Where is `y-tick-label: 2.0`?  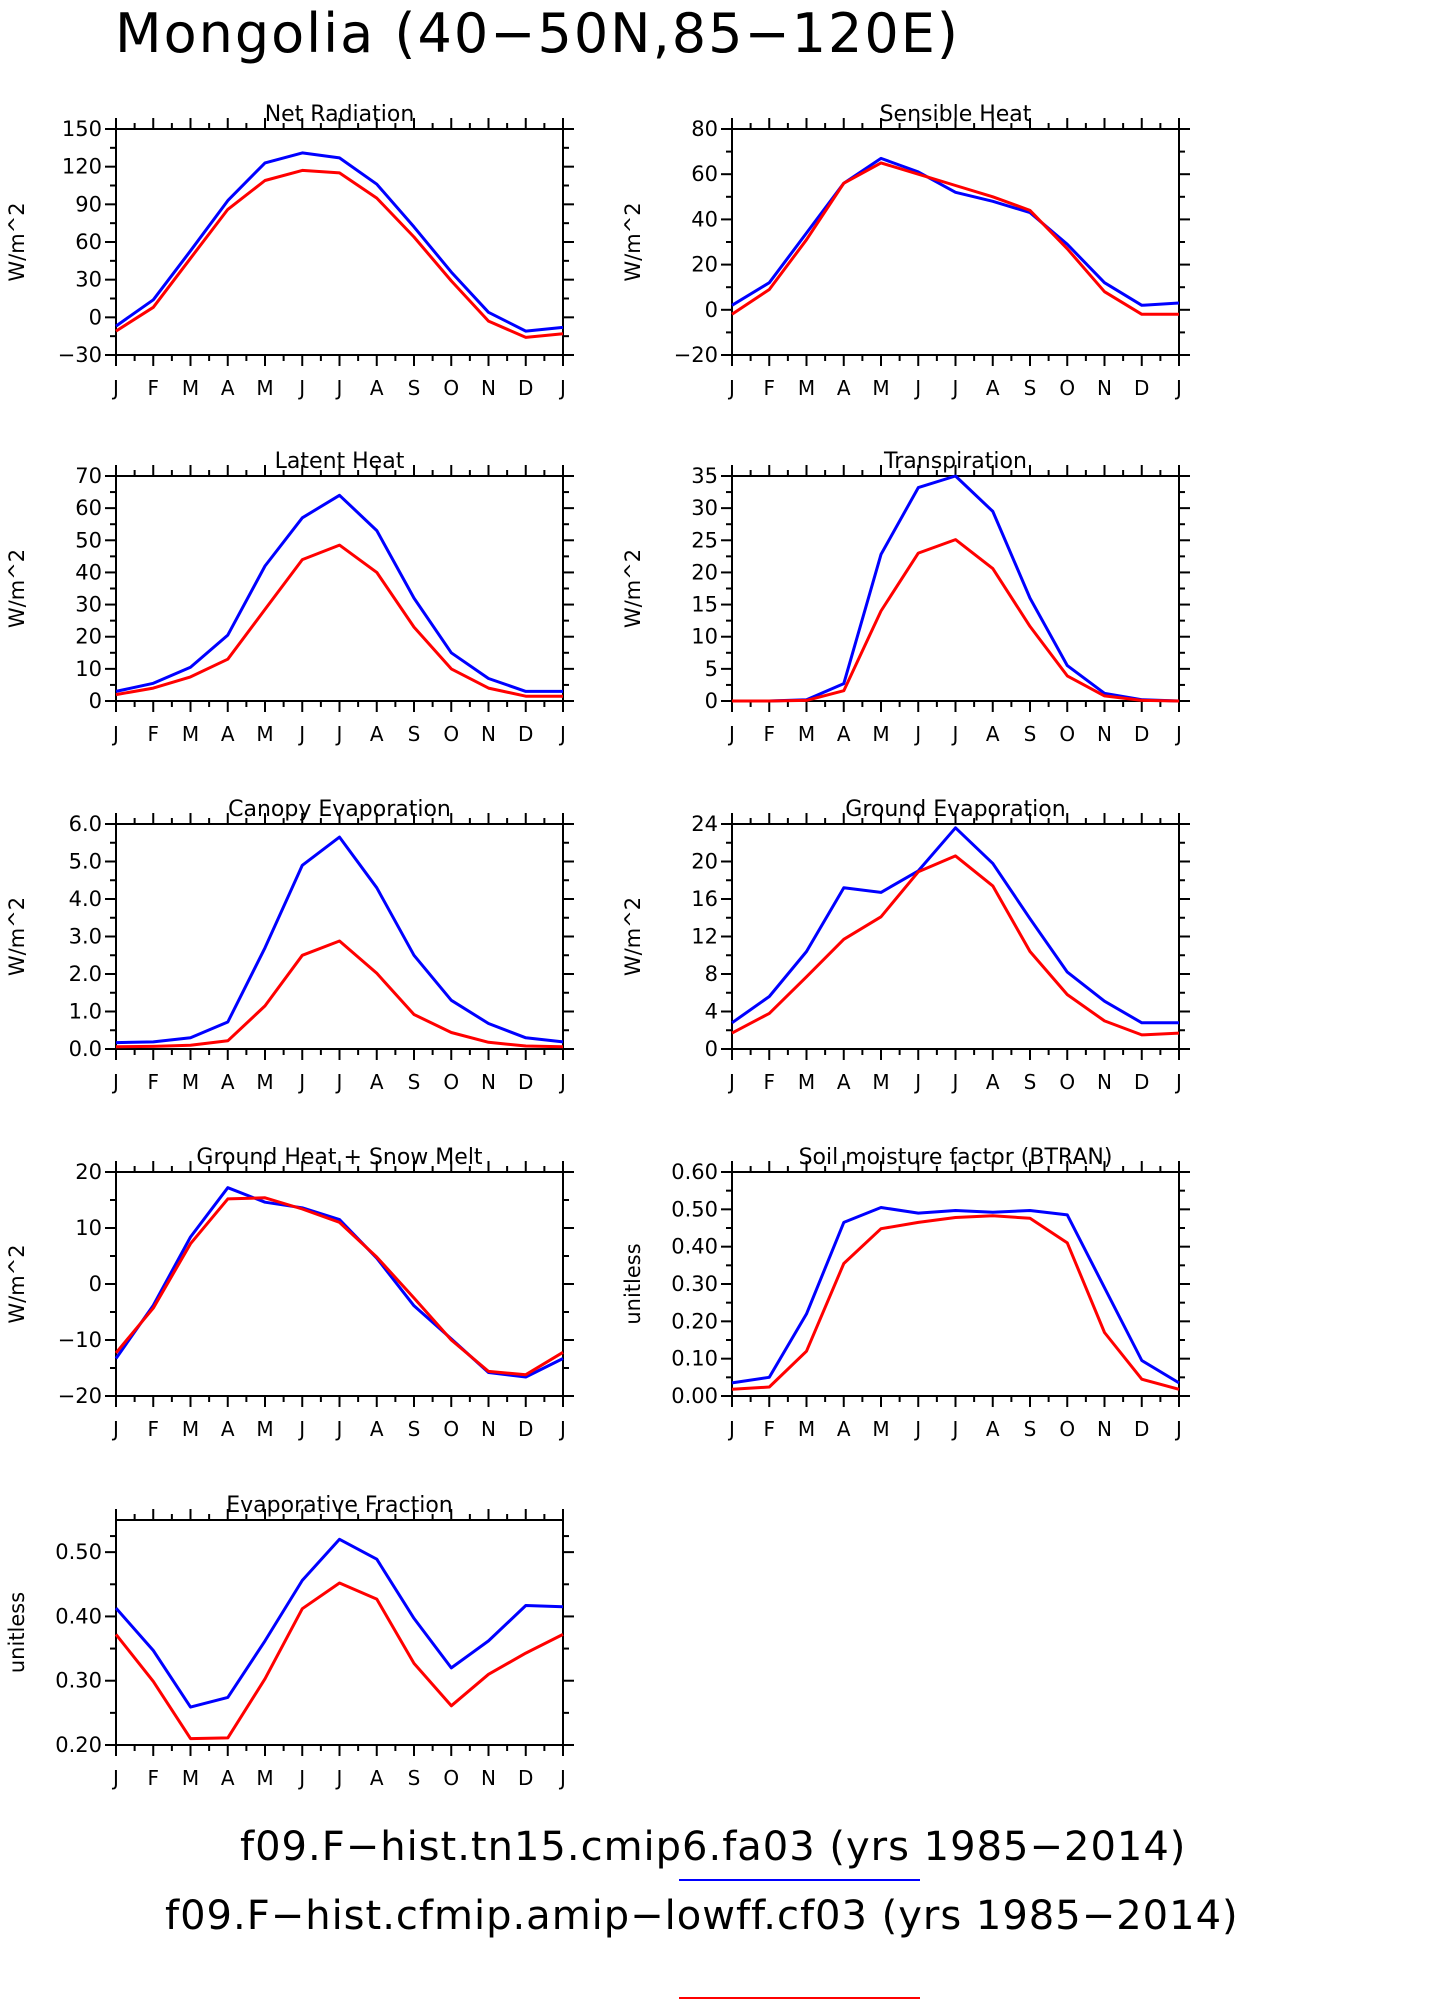 y-tick-label: 2.0 is located at coordinates (85, 974).